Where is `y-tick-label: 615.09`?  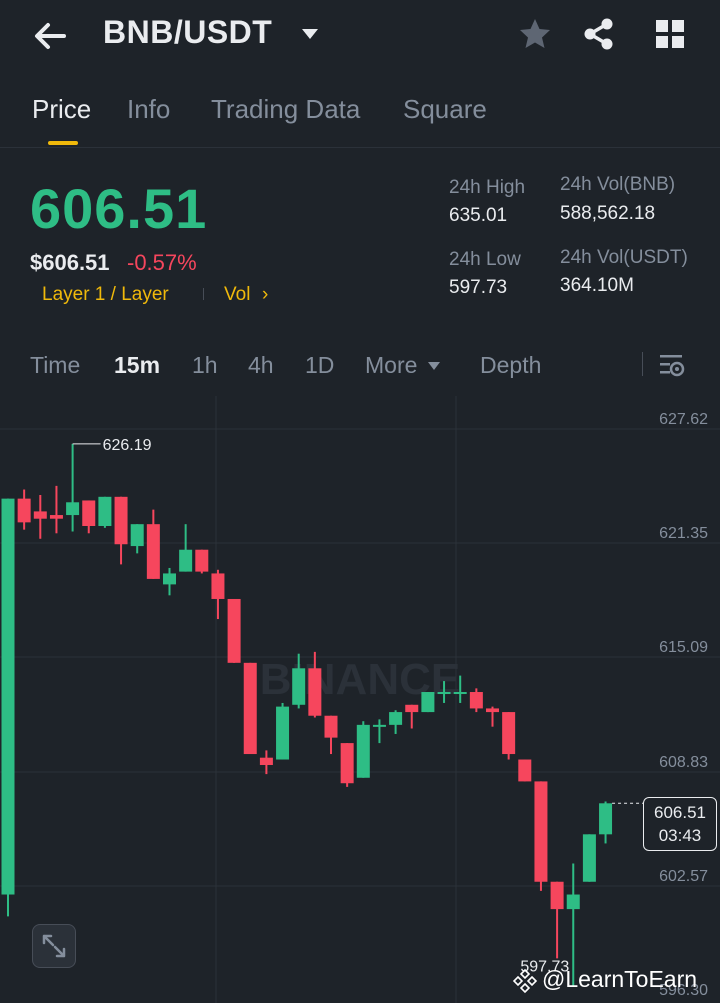
y-tick-label: 615.09 is located at coordinates (683, 647).